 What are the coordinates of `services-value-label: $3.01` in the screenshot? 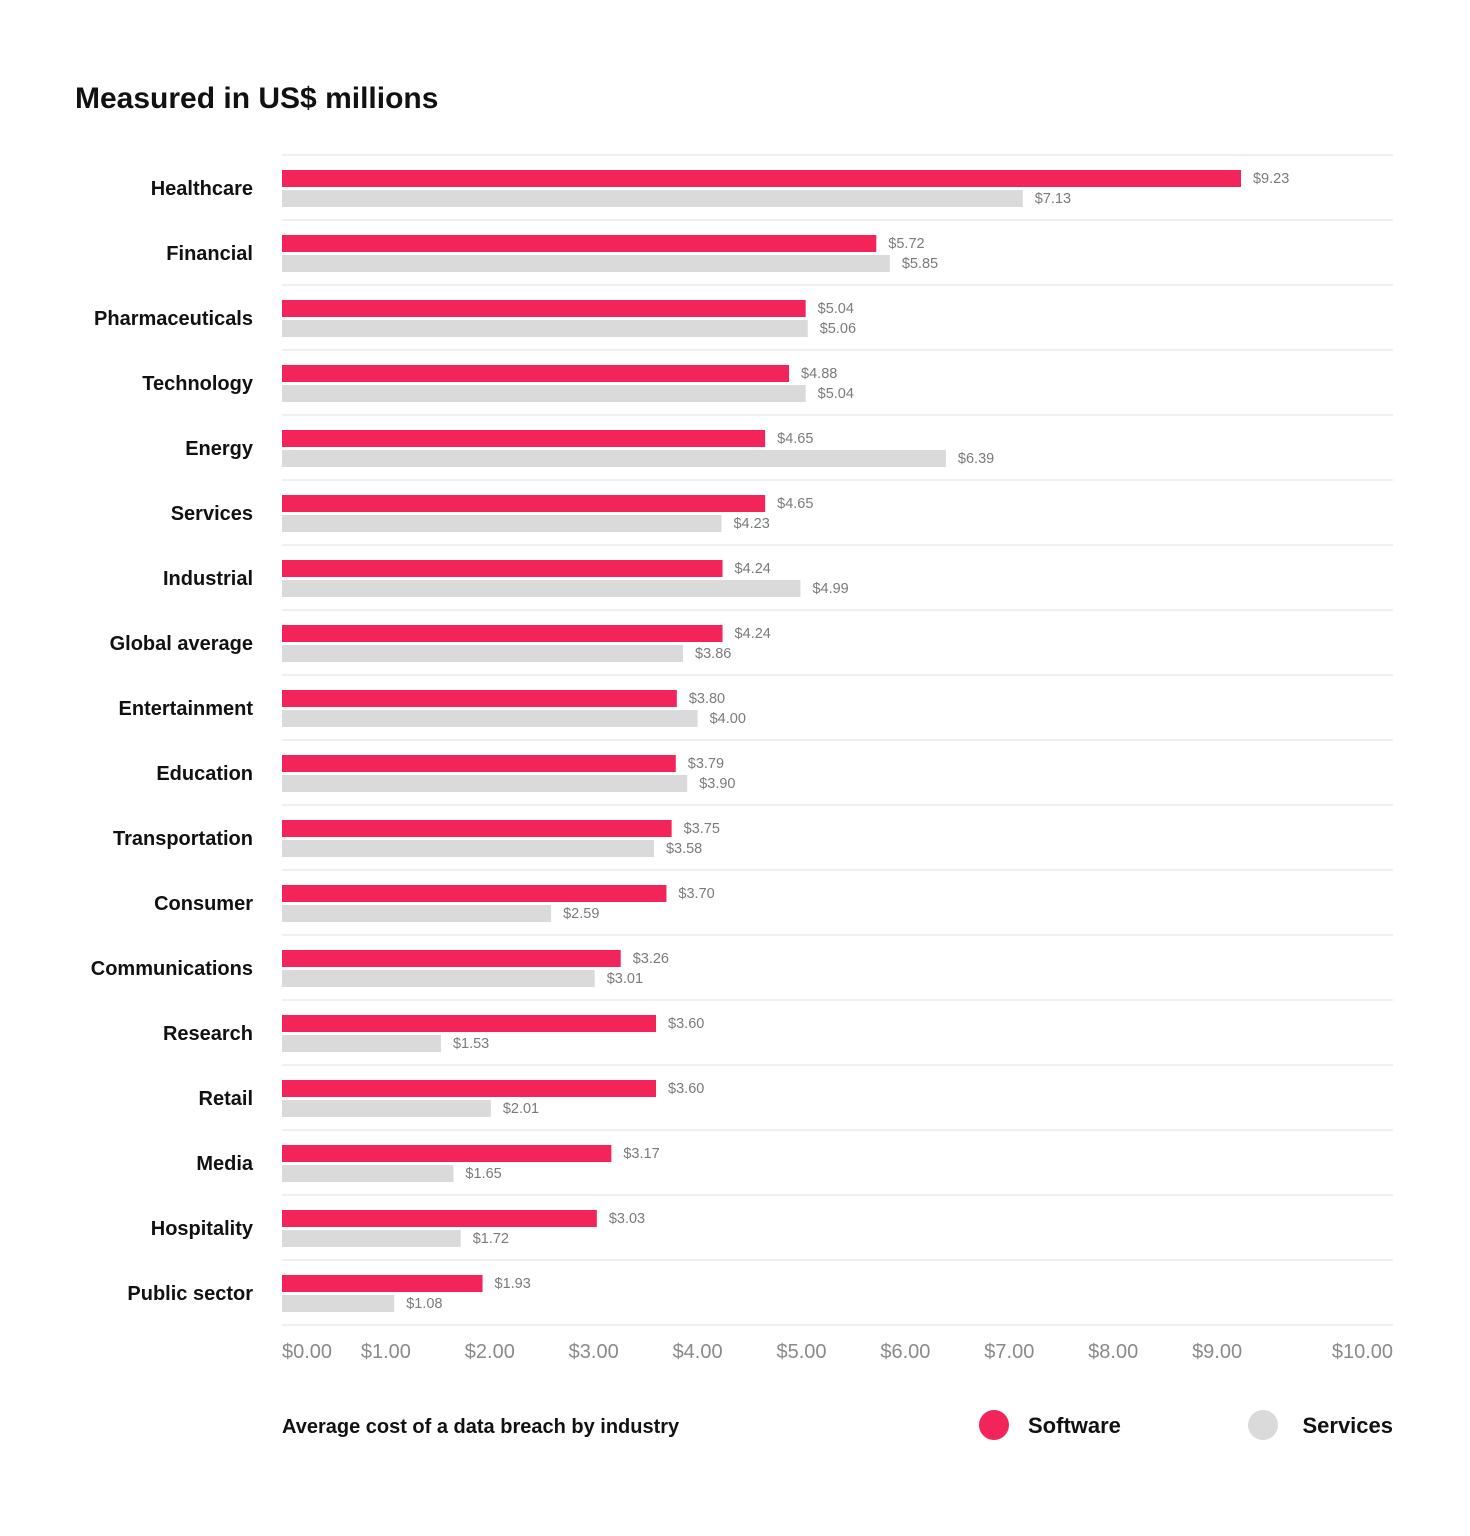 It's located at (625, 979).